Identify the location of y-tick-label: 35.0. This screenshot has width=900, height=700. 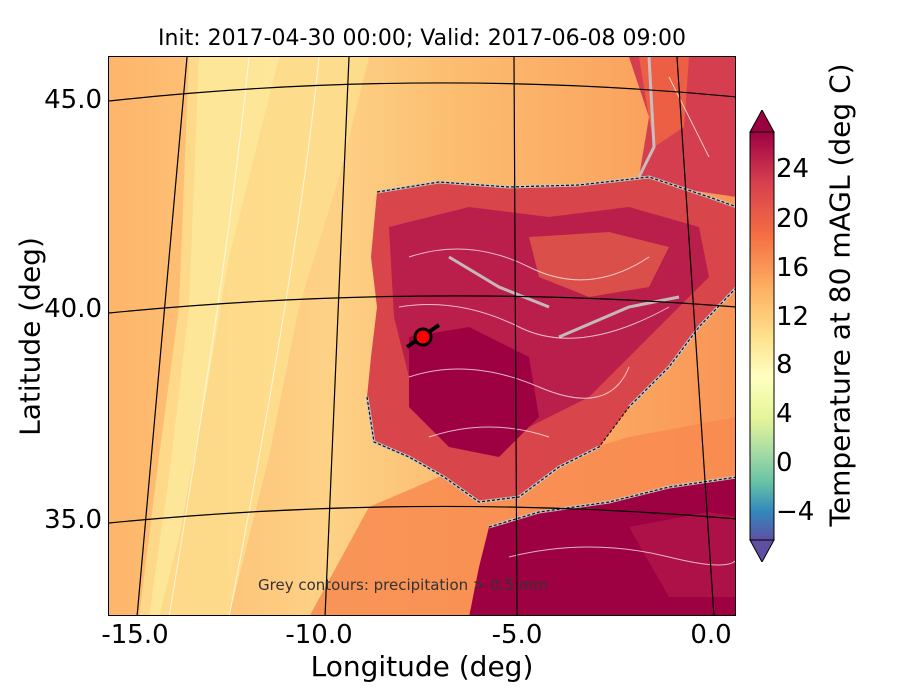
(73, 520).